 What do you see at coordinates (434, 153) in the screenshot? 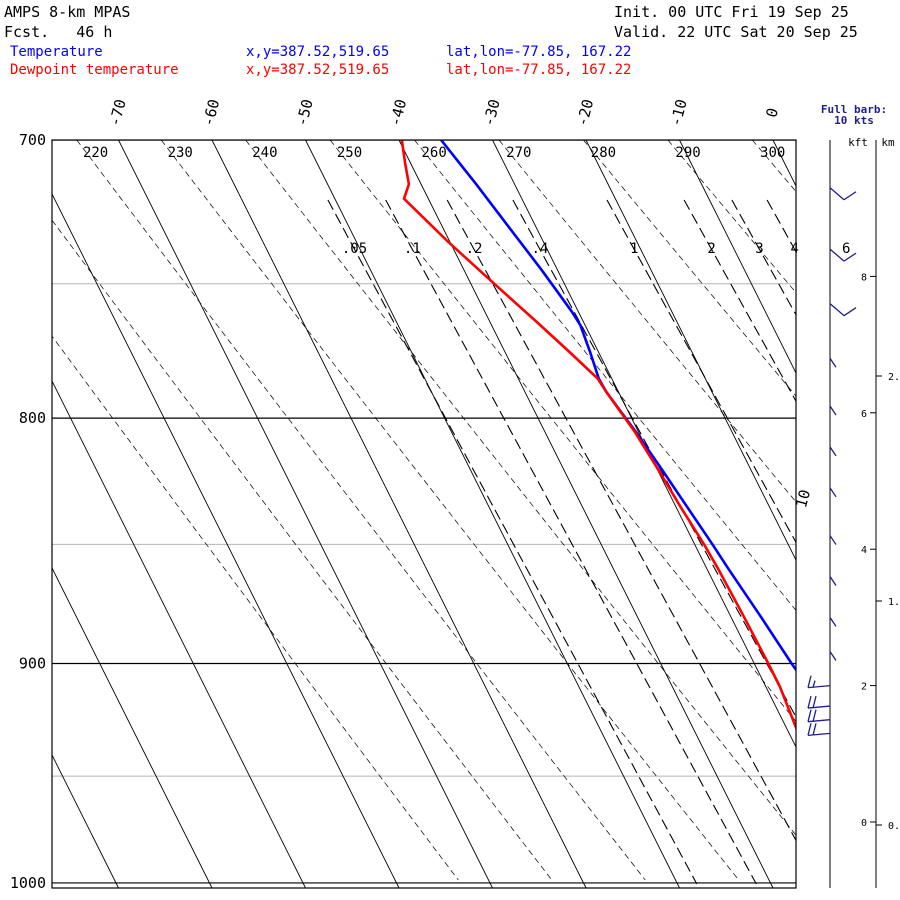
I see `dry-adiabat-label: 260` at bounding box center [434, 153].